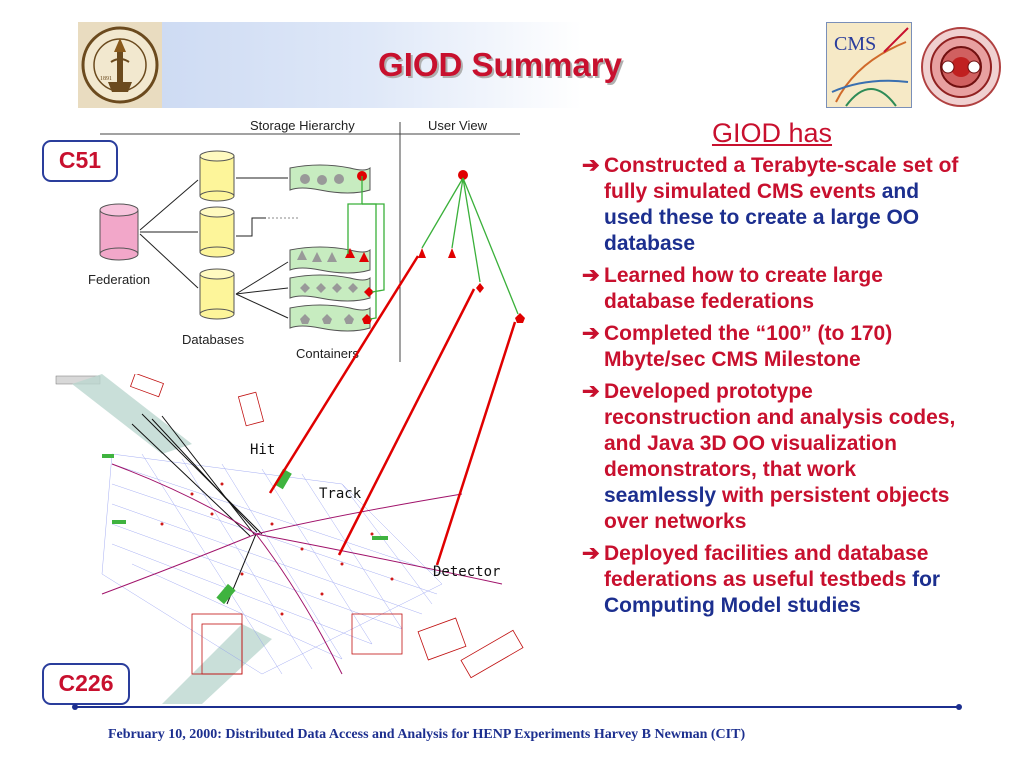  Describe the element at coordinates (959, 707) in the screenshot. I see `footer-right-dot` at that location.